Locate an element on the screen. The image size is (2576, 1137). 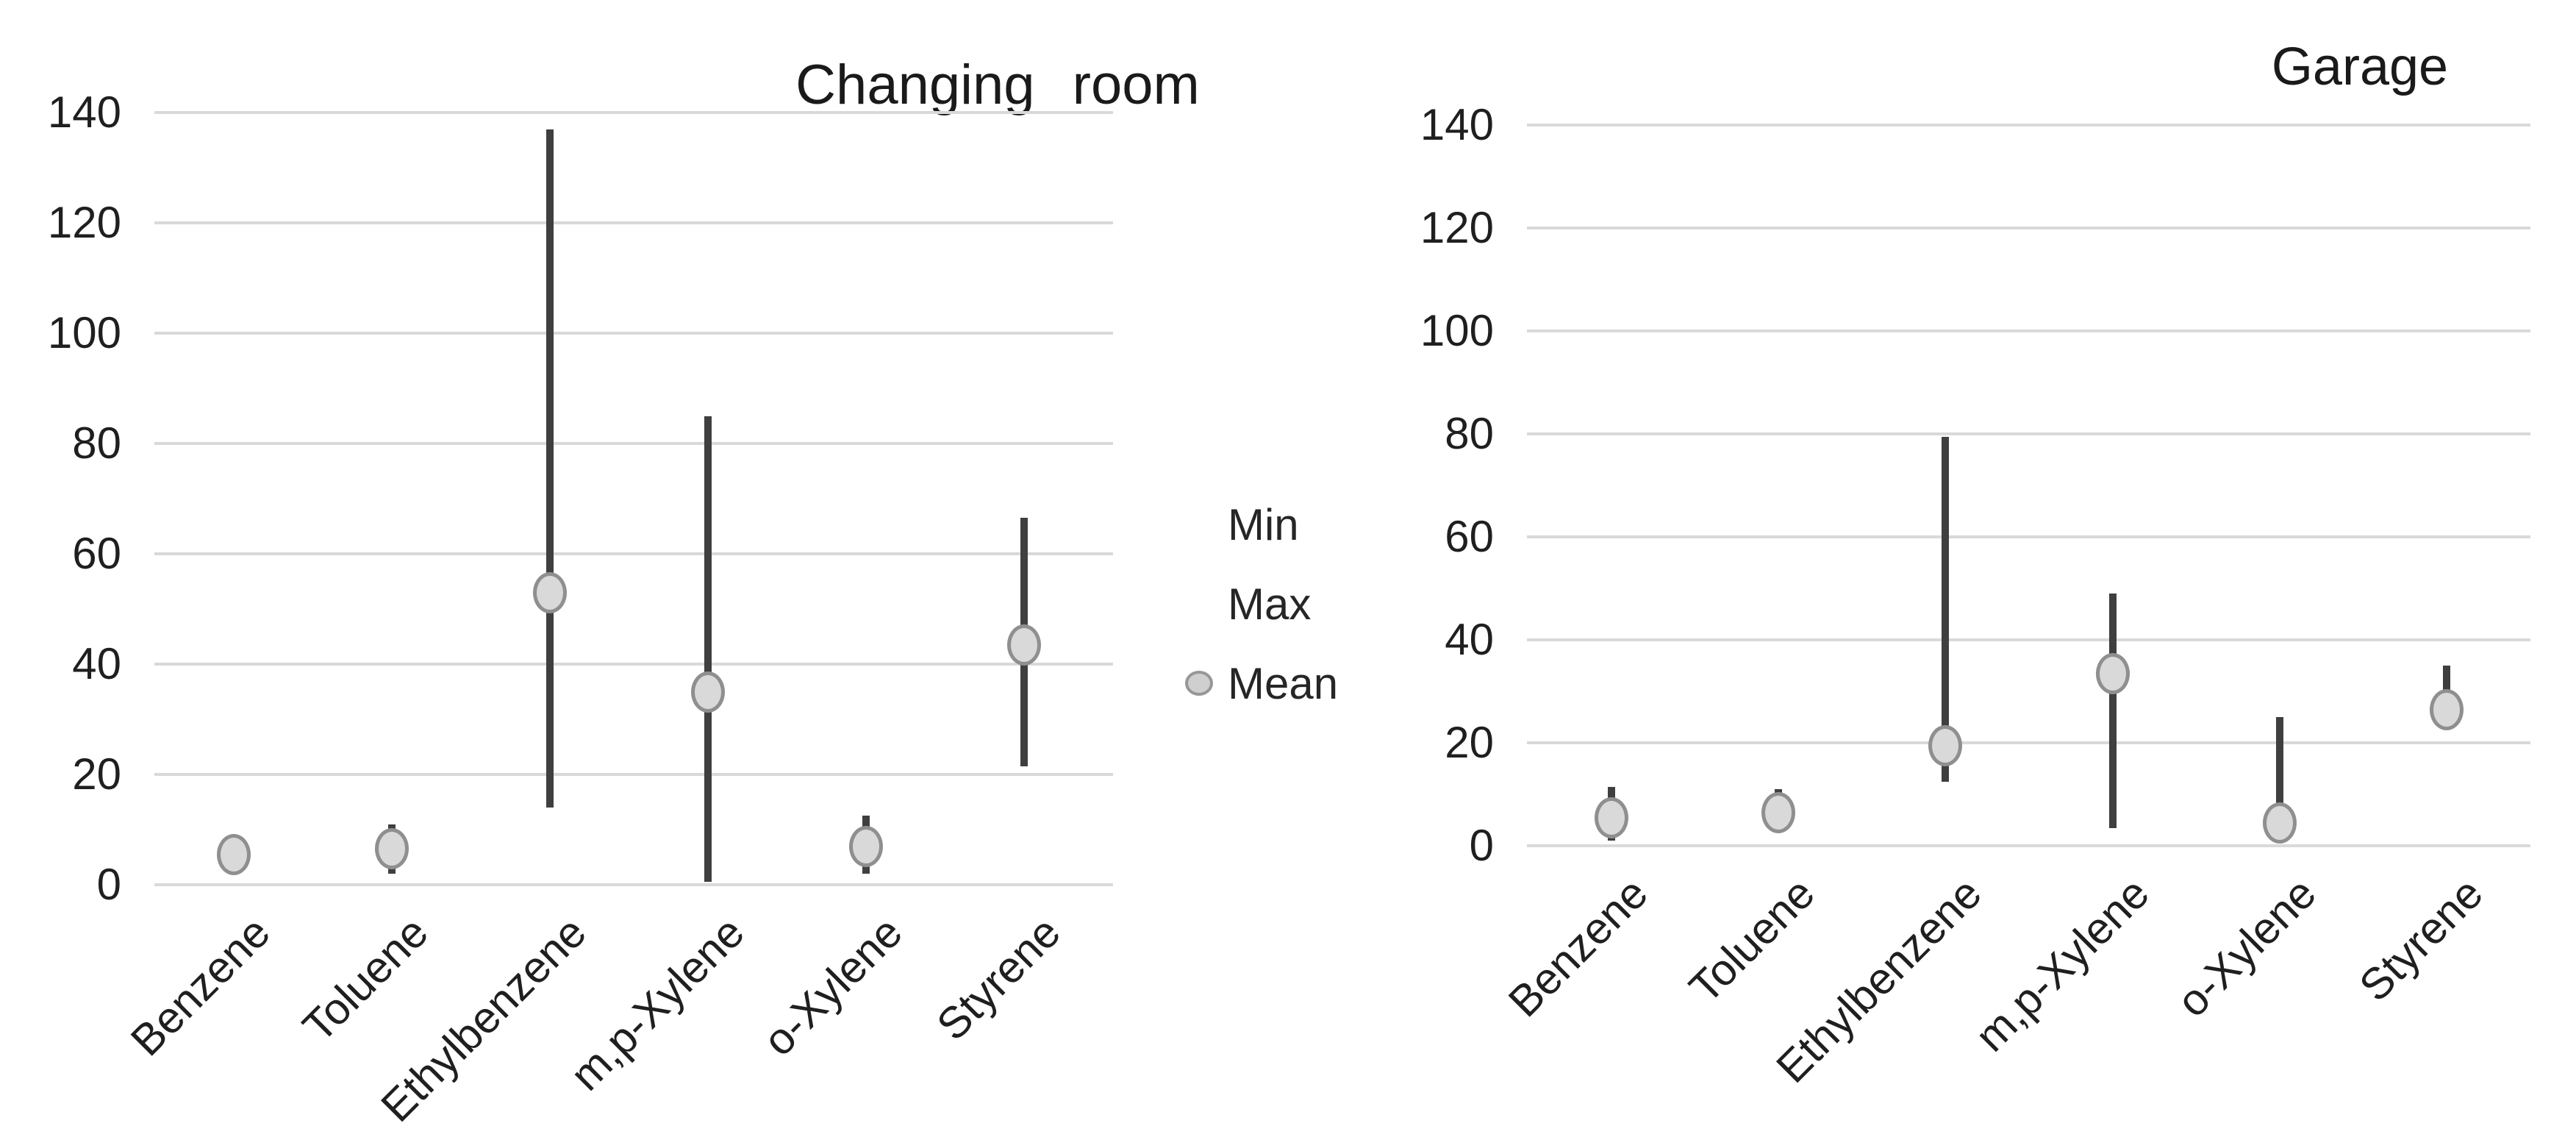
range-whisker-o-Xylene is located at coordinates (2279, 776).